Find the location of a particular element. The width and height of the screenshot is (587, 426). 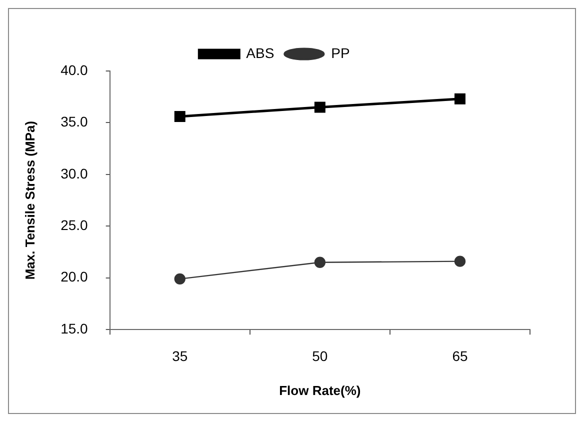

y-axis-title: Max. Tensile Stress (MPa) is located at coordinates (30, 200).